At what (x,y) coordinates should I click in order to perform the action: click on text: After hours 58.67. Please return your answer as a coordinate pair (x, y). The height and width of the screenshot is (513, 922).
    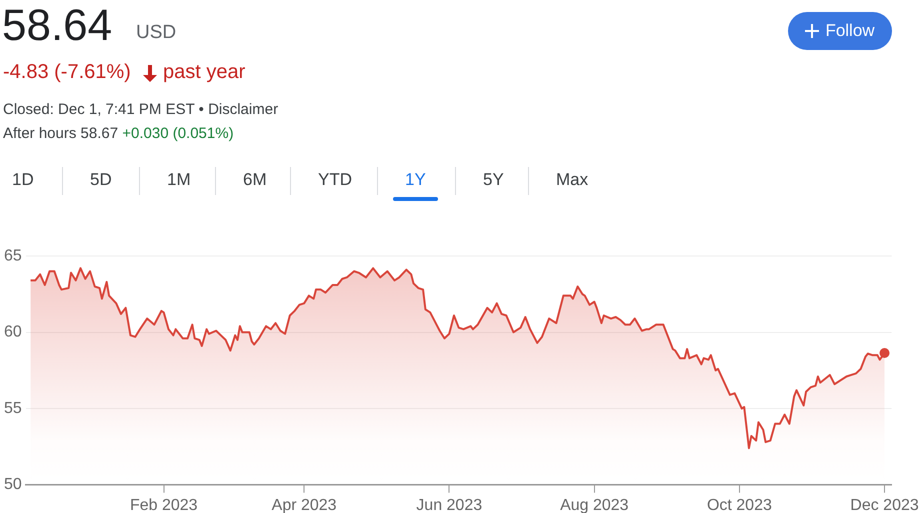
    Looking at the image, I should click on (61, 133).